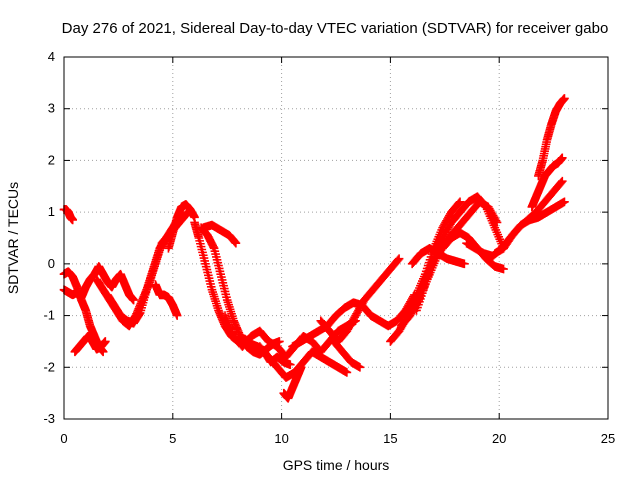 This screenshot has width=640, height=480. What do you see at coordinates (547, 182) in the screenshot?
I see `series-sat-y` at bounding box center [547, 182].